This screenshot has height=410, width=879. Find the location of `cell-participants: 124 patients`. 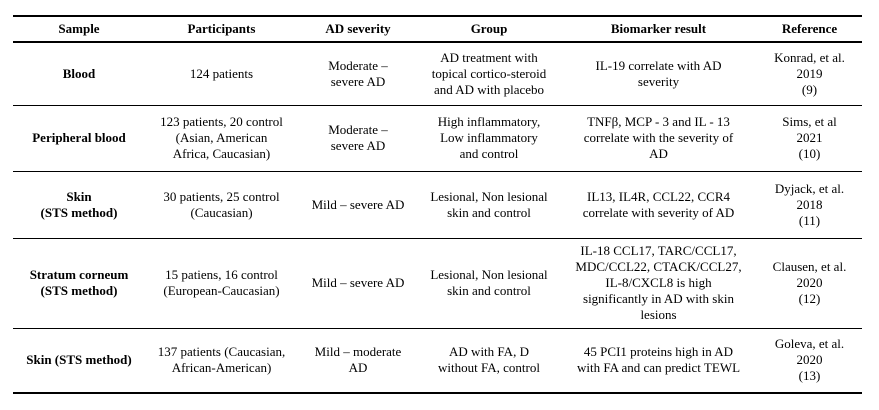

cell-participants: 124 patients is located at coordinates (221, 73).